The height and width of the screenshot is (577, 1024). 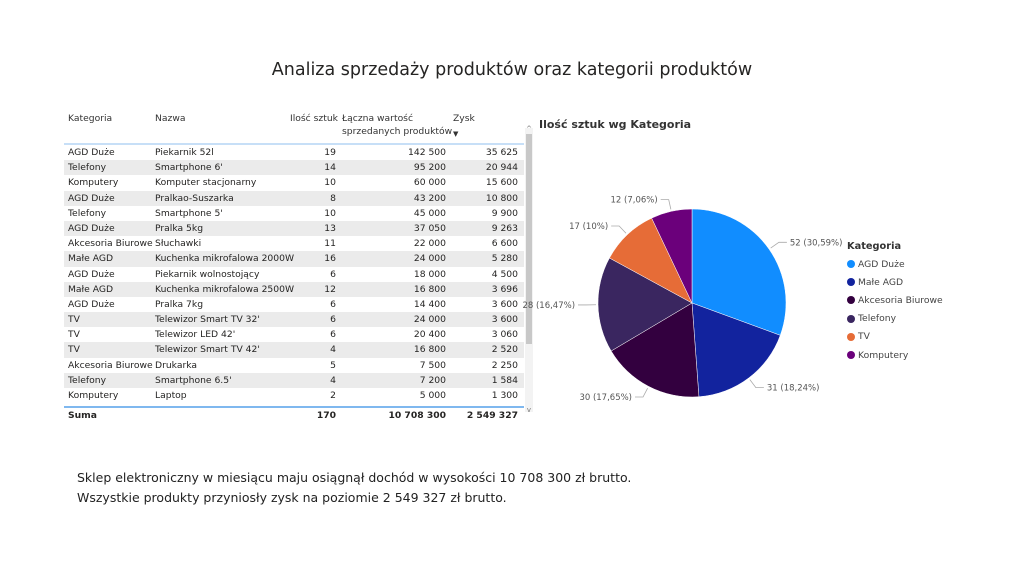 I want to click on table-row: AGD Duże Pralkao-Suszarka 8 43 200 10 800, so click(x=294, y=198).